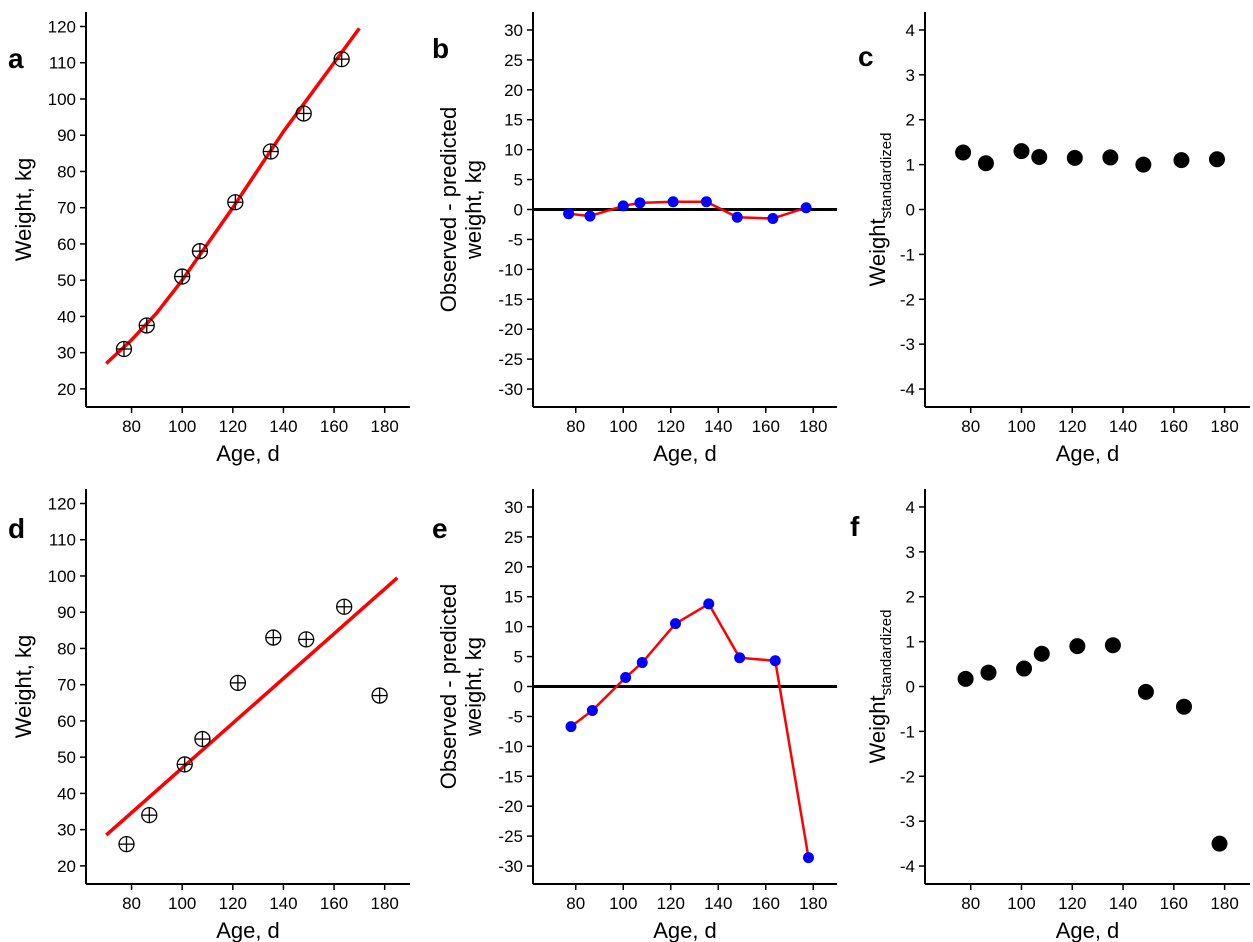 The height and width of the screenshot is (942, 1253). Describe the element at coordinates (510, 389) in the screenshot. I see `y-tick-label: -30` at that location.